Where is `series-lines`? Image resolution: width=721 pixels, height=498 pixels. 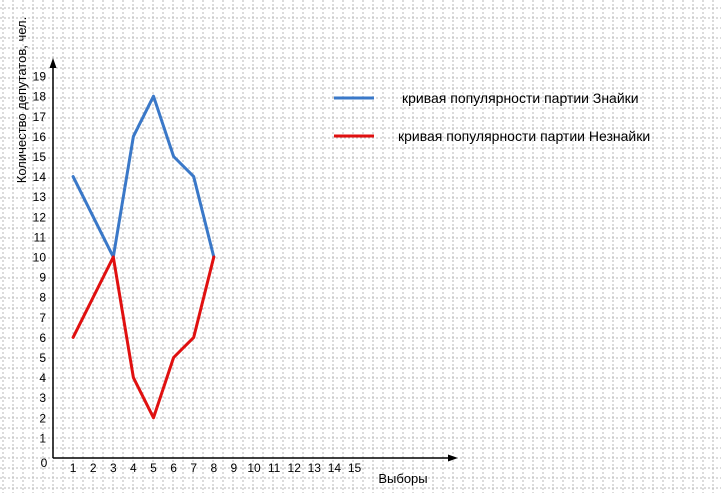 series-lines is located at coordinates (143, 257).